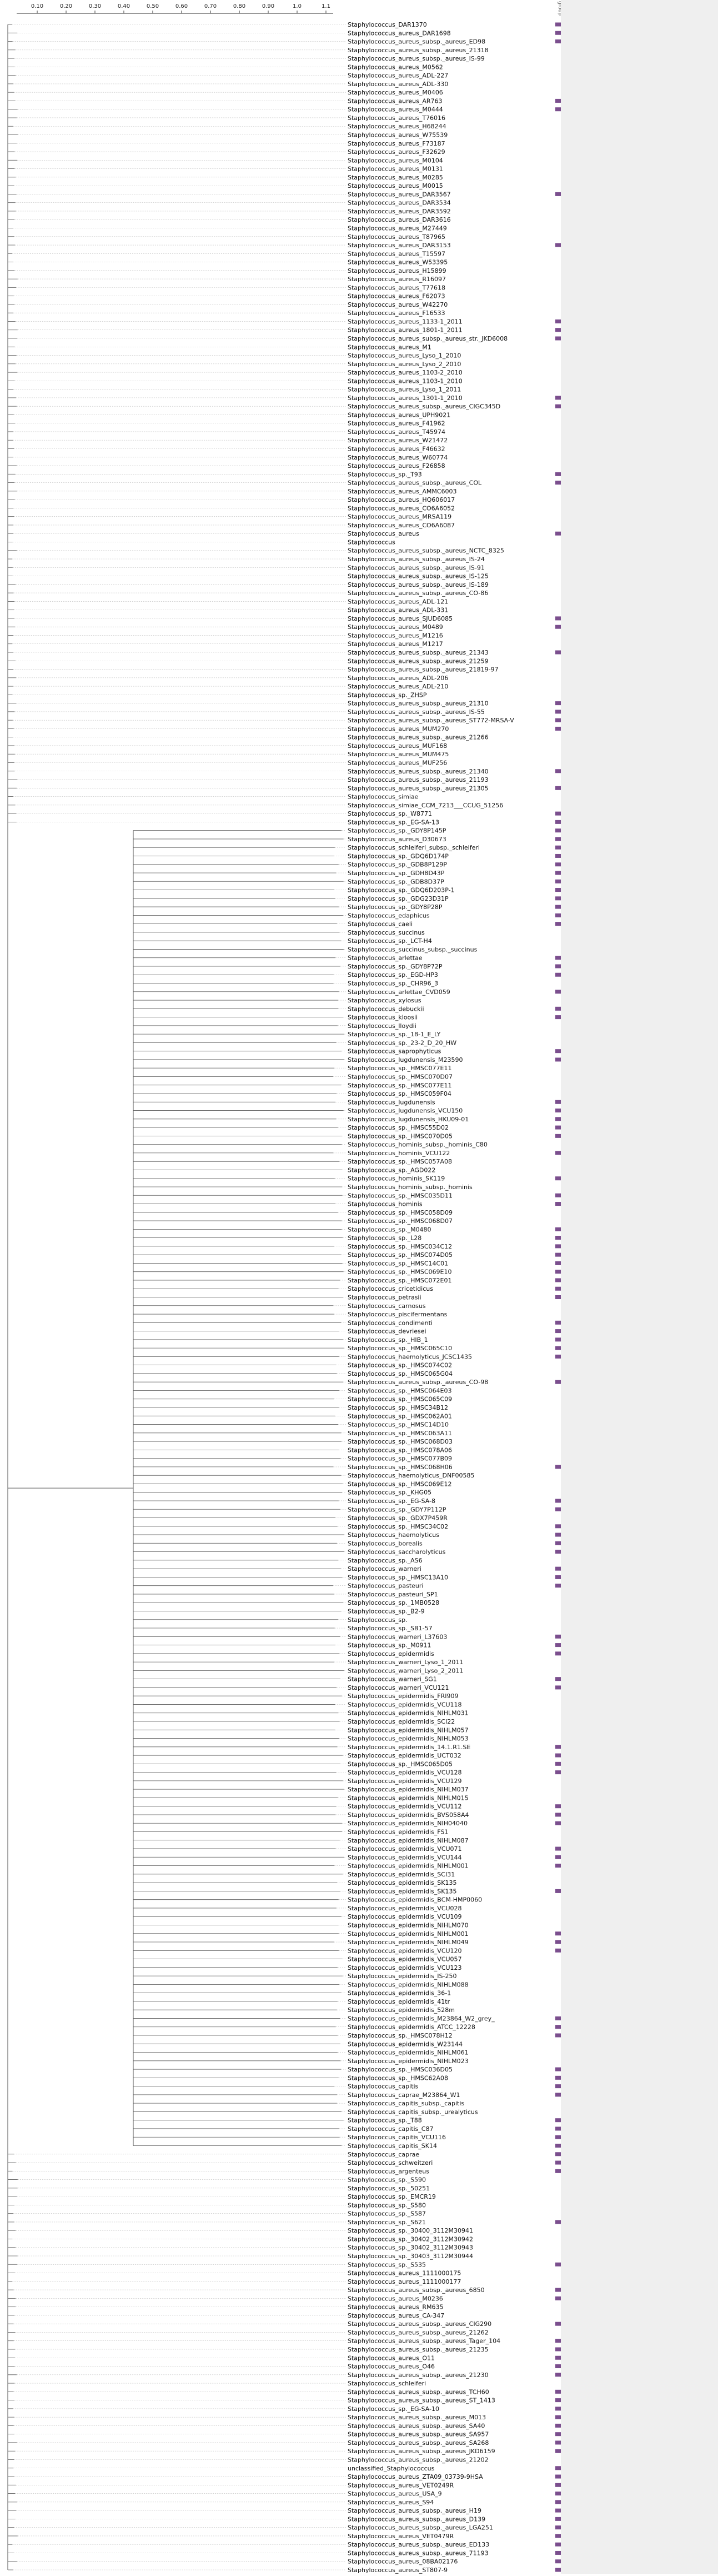 The width and height of the screenshot is (718, 2576). I want to click on tip-label: Staphylococcus_sp._30403_3112M30944, so click(410, 2256).